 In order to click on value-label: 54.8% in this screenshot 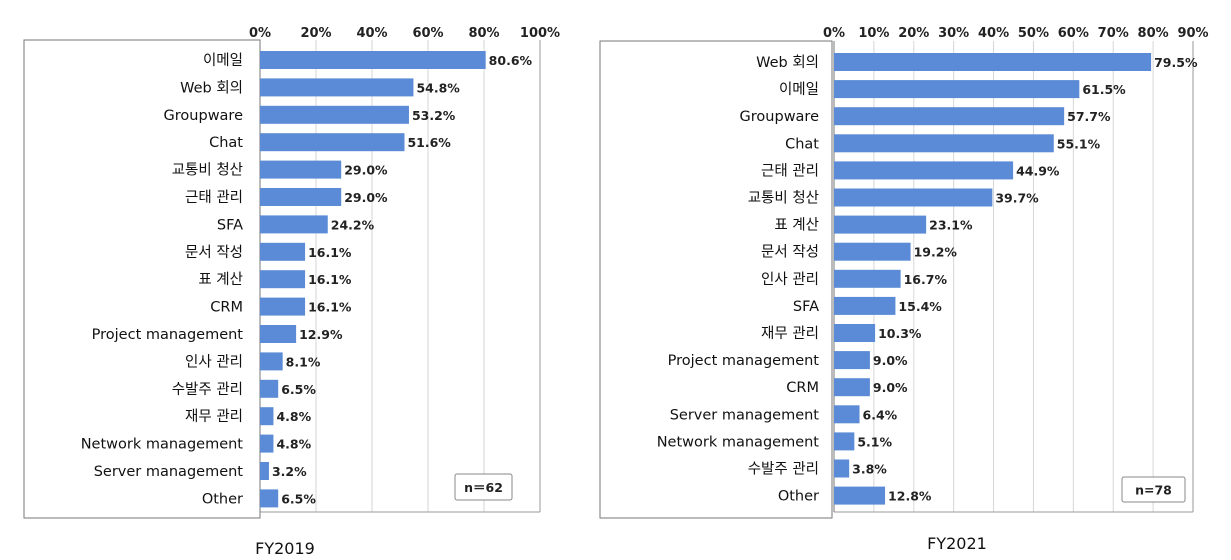, I will do `click(438, 87)`.